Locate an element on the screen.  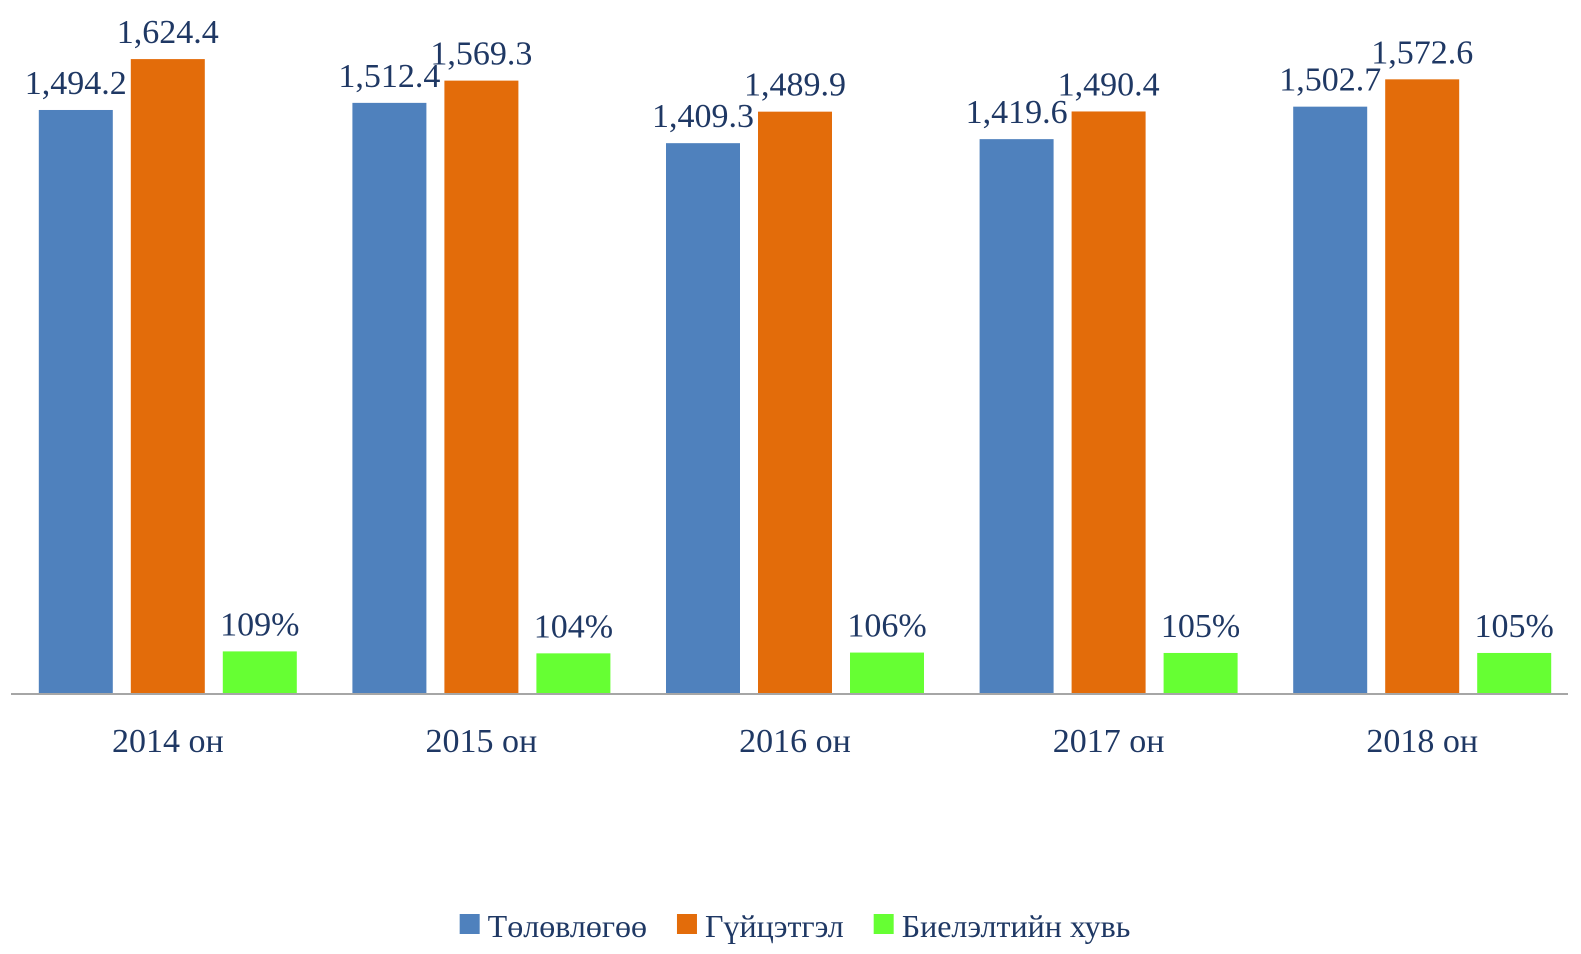
value-label: 1,572.6 is located at coordinates (1422, 52).